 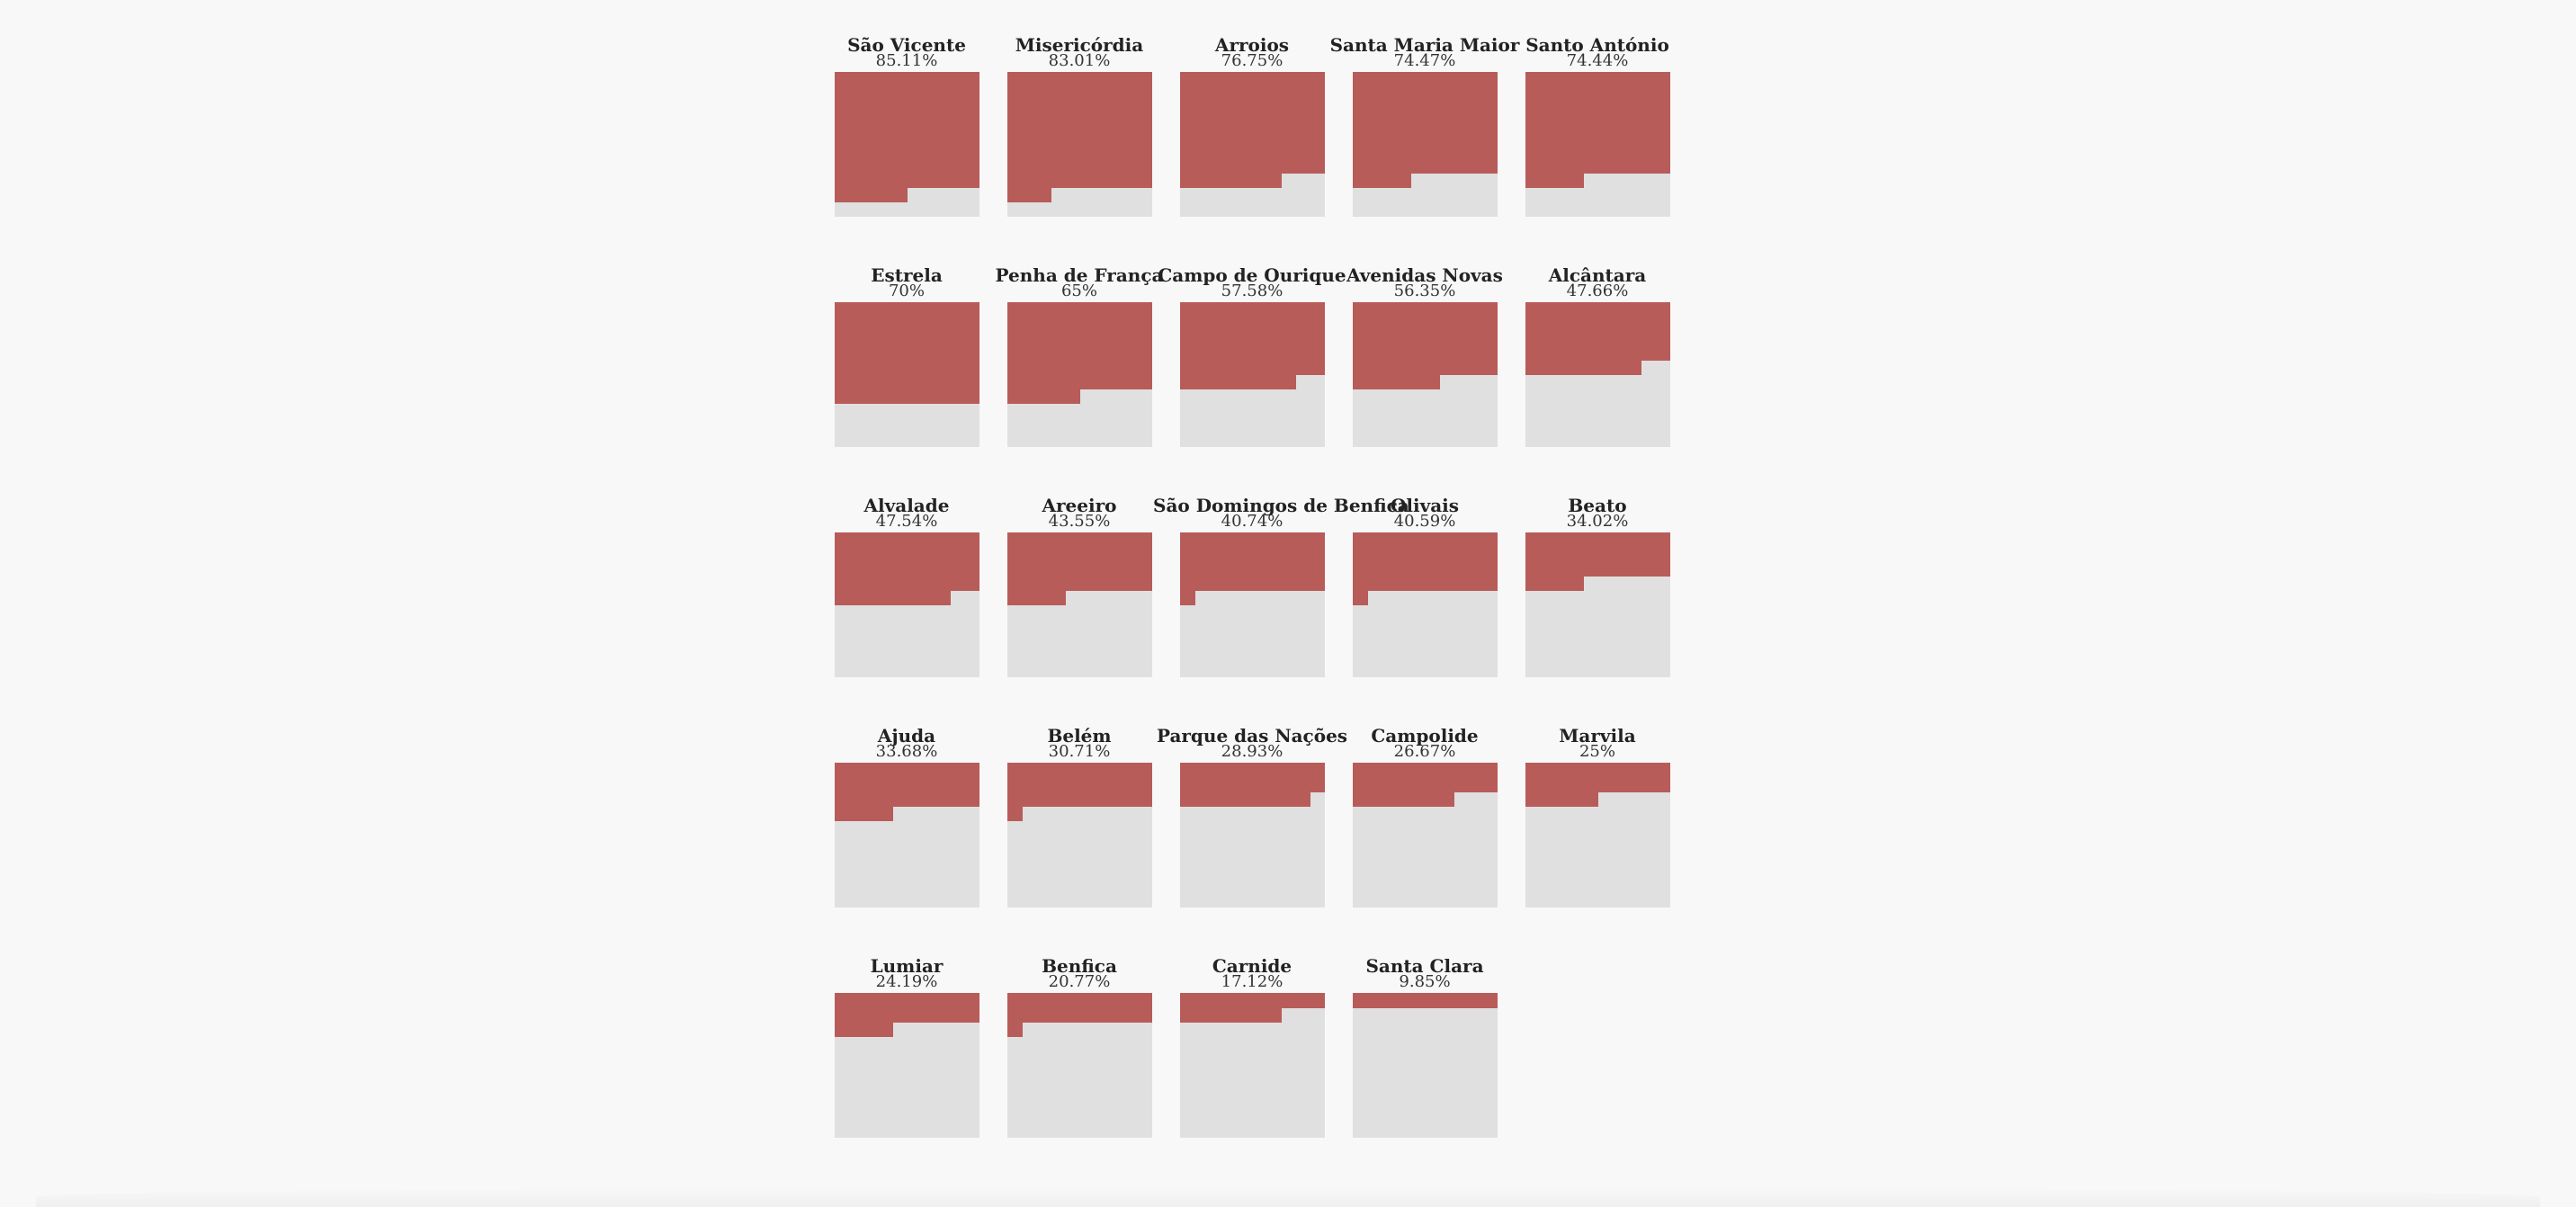 What do you see at coordinates (907, 966) in the screenshot?
I see `waffle-cell-title: Lumiar` at bounding box center [907, 966].